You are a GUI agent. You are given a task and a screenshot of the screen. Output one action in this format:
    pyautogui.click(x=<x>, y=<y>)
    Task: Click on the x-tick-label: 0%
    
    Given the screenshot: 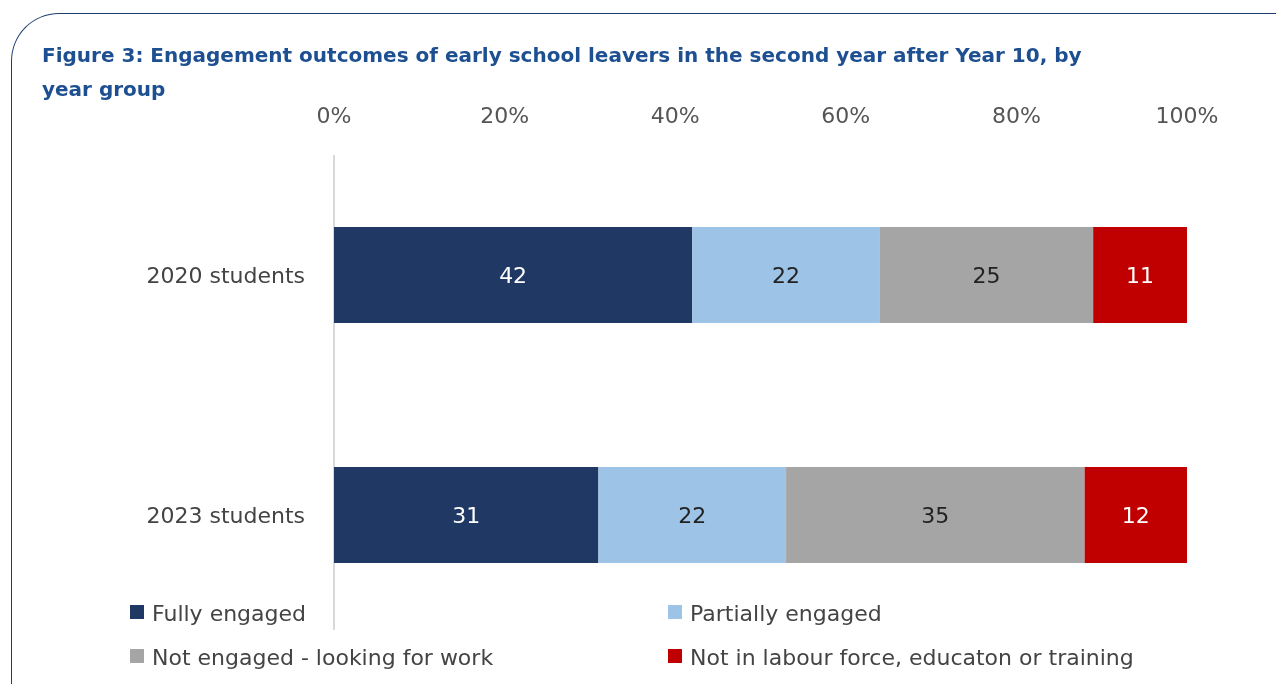 What is the action you would take?
    pyautogui.click(x=334, y=115)
    